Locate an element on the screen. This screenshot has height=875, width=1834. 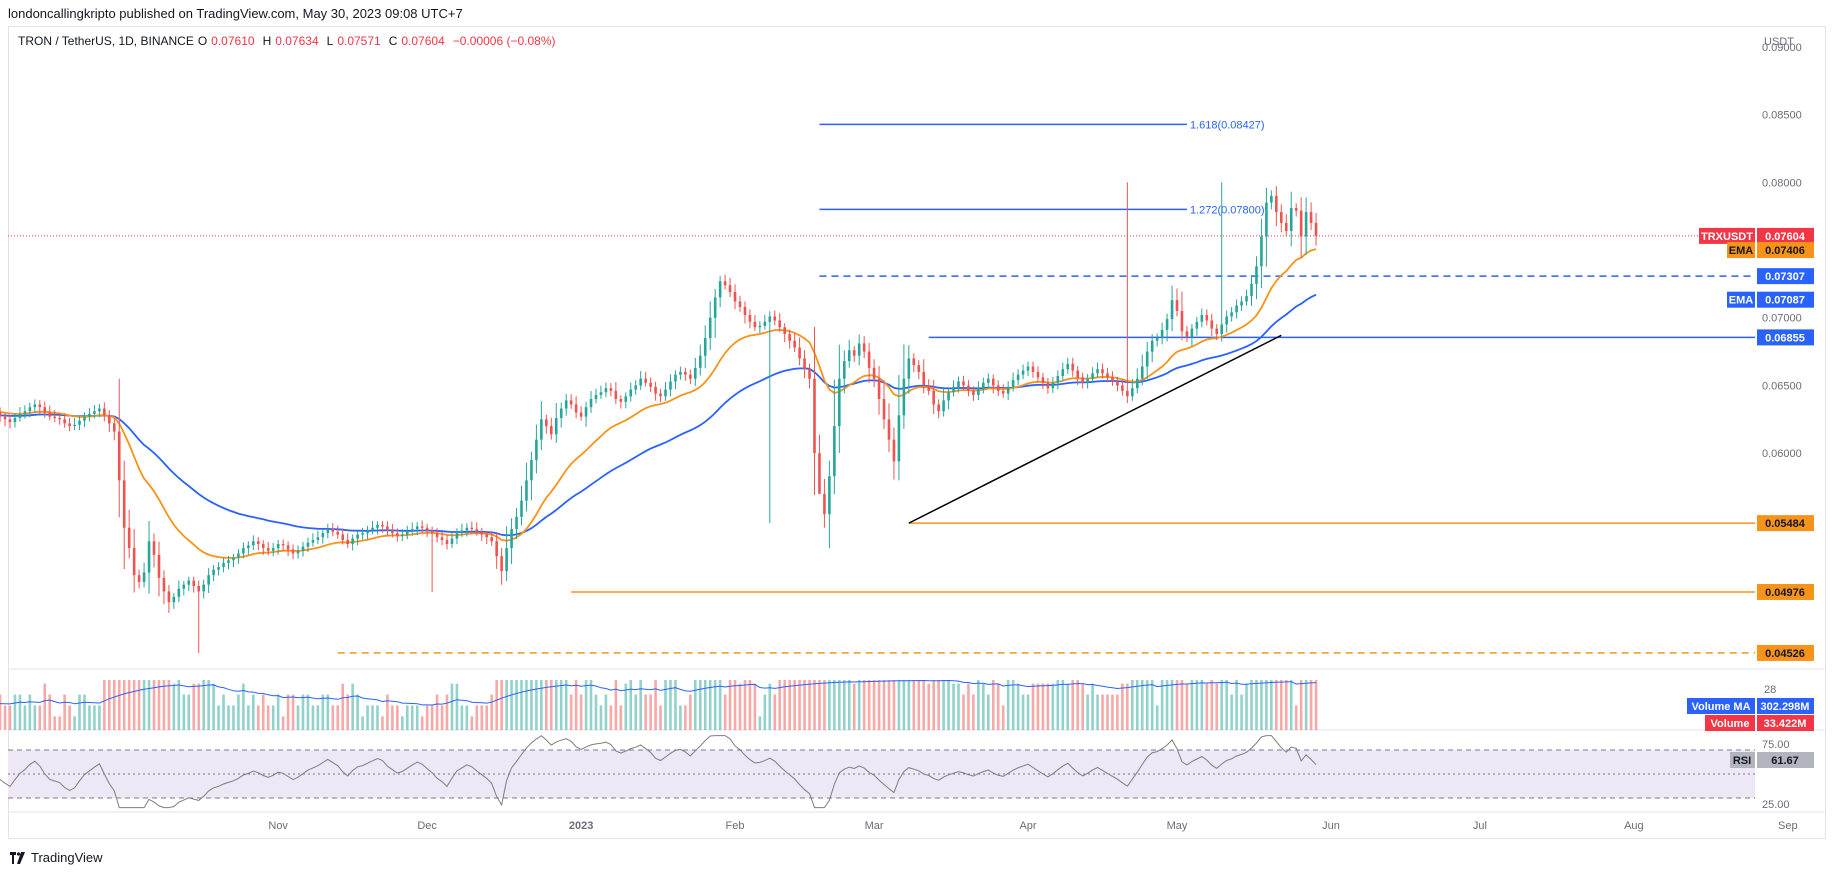
fib-level-label: 1.618(0.08427) is located at coordinates (1227, 125).